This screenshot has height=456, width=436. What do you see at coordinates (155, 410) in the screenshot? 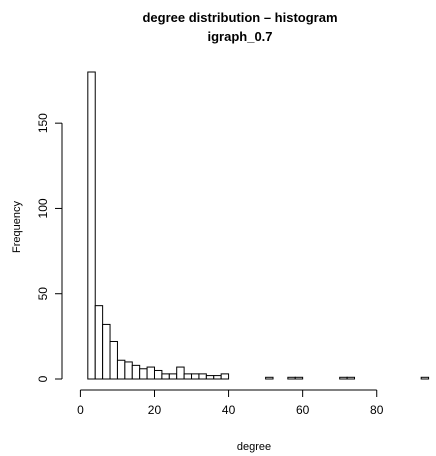
I see `x-tick-label: 20` at bounding box center [155, 410].